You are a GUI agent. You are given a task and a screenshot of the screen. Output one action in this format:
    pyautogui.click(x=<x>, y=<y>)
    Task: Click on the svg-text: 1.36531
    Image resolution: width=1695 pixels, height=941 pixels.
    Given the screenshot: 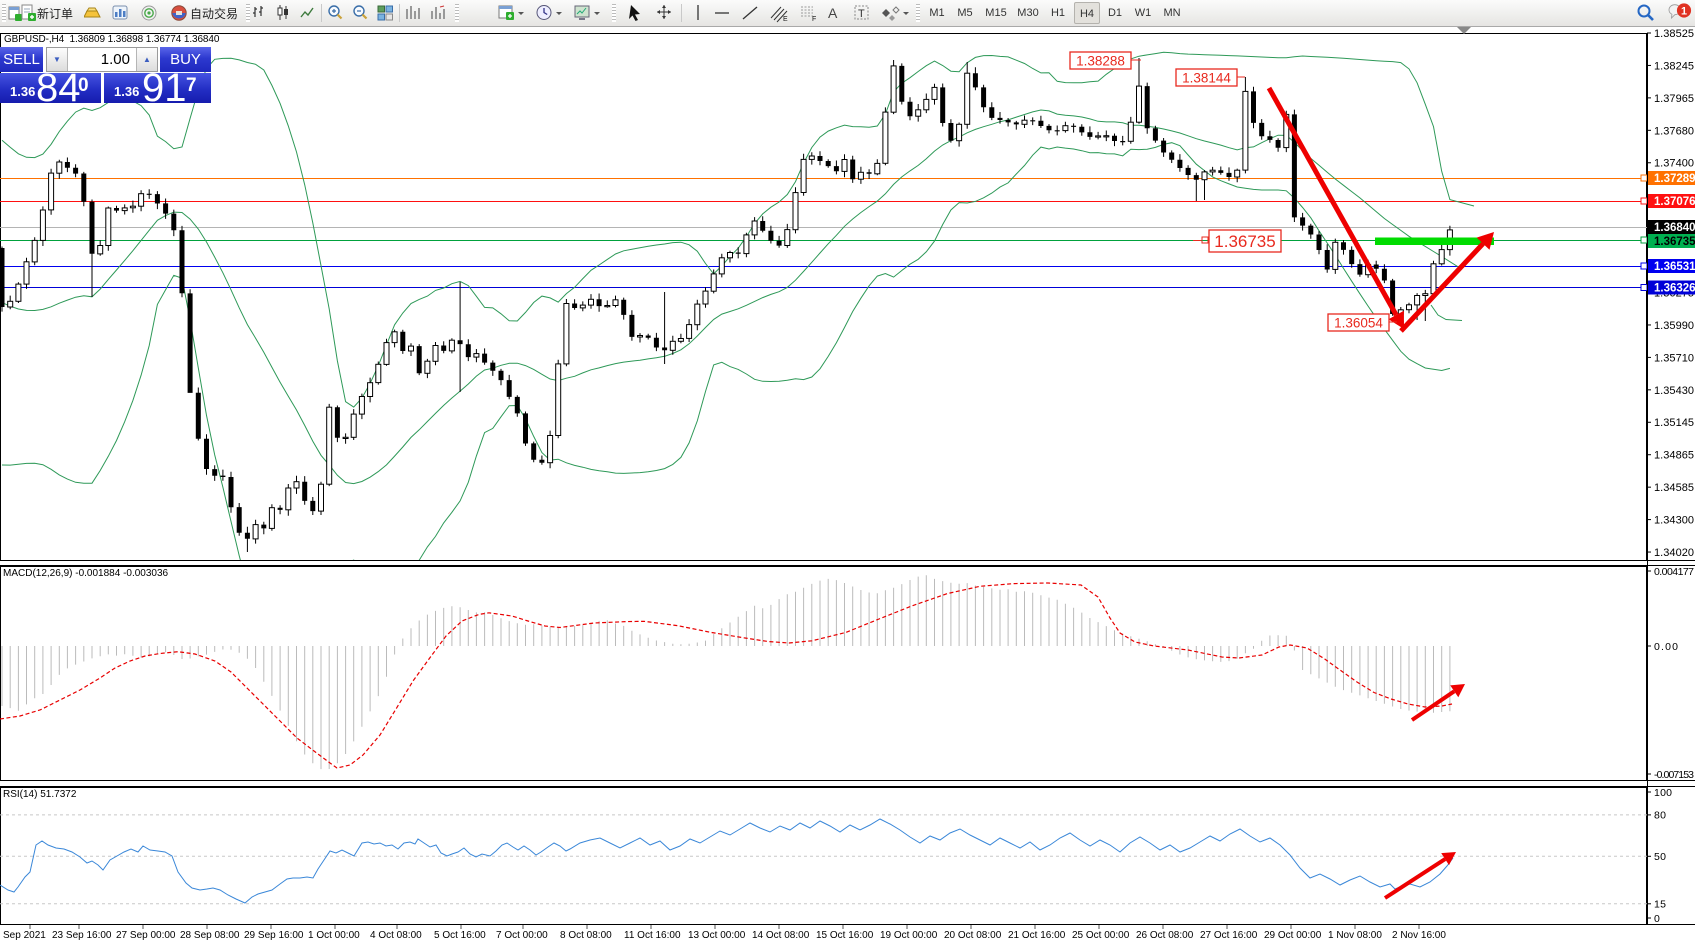 What is the action you would take?
    pyautogui.click(x=1674, y=267)
    